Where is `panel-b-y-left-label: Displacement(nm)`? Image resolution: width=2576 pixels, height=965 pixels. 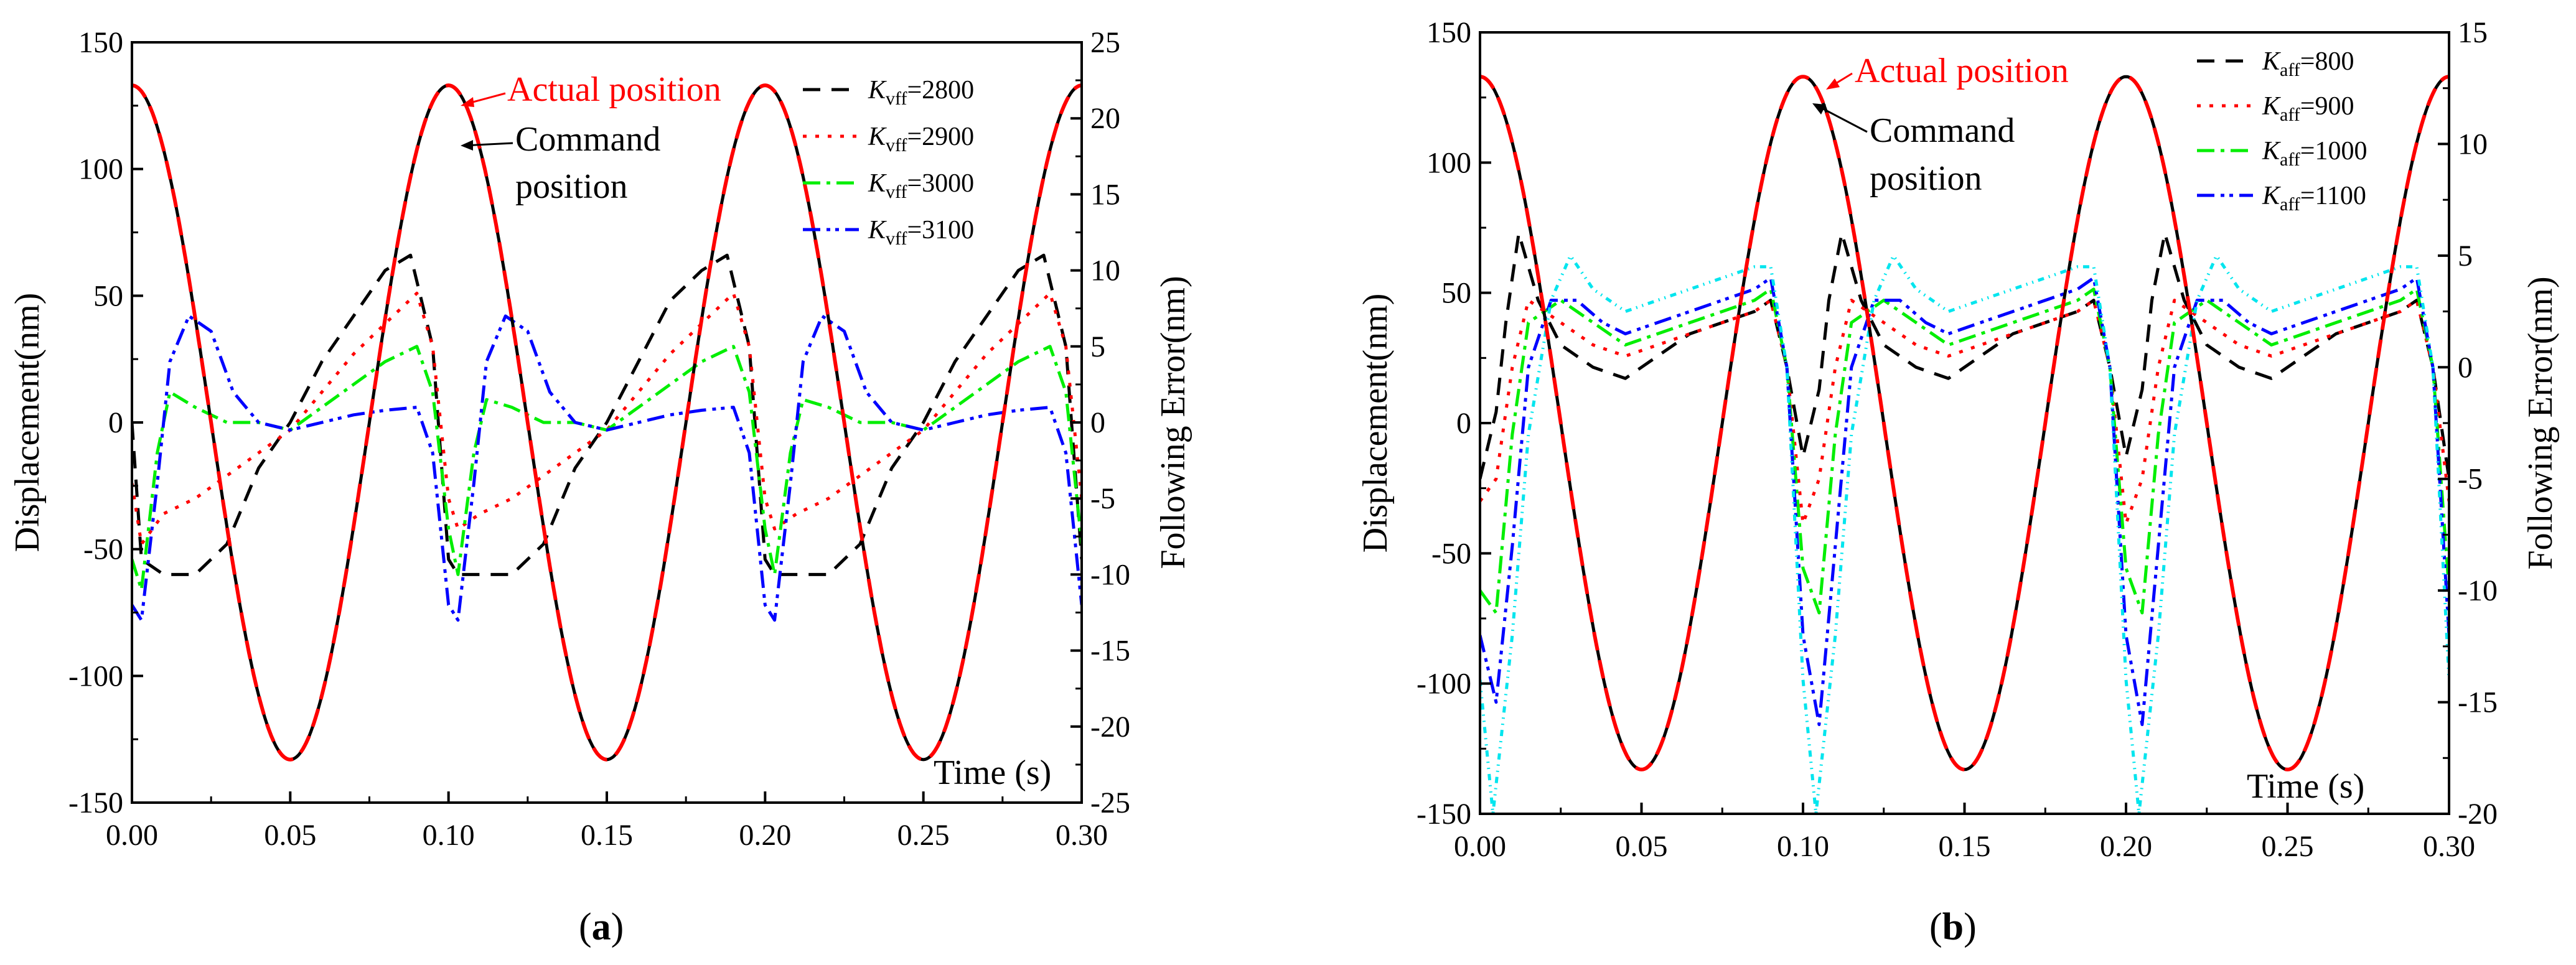
panel-b-y-left-label: Displacement(nm) is located at coordinates (1375, 423).